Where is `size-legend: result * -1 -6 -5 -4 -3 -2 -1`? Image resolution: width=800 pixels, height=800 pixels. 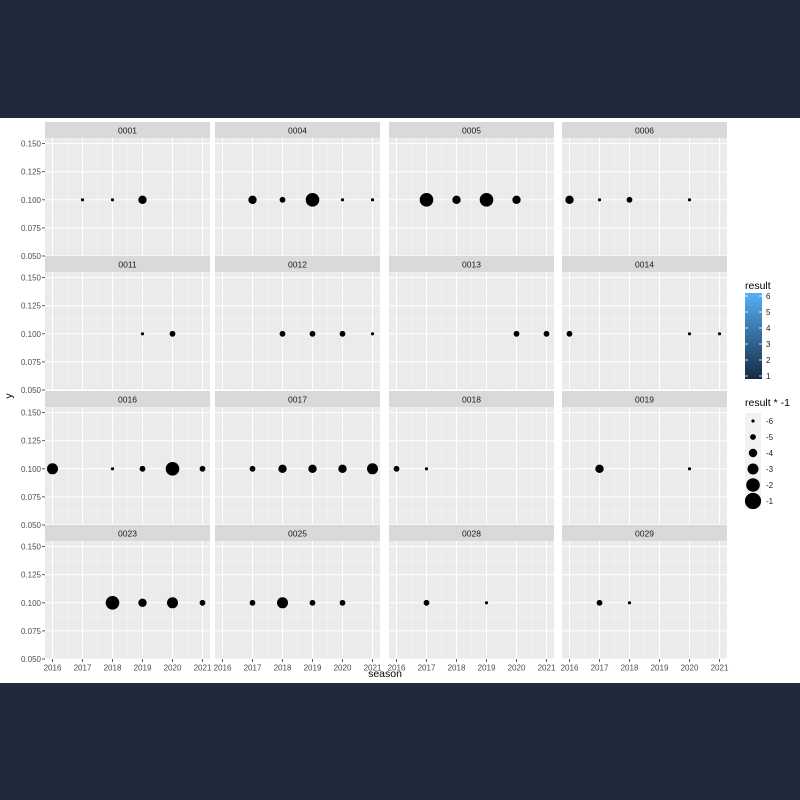
size-legend: result * -1 -6 -5 -4 -3 -2 -1 is located at coordinates (767, 453).